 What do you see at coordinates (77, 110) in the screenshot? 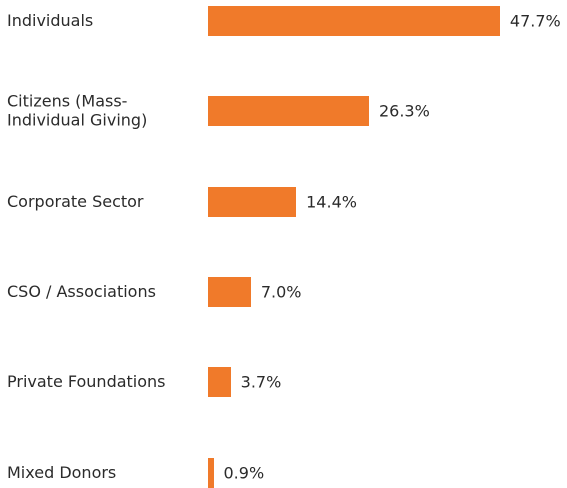
I see `category-label: Citizens (Mass-Individual Giving)` at bounding box center [77, 110].